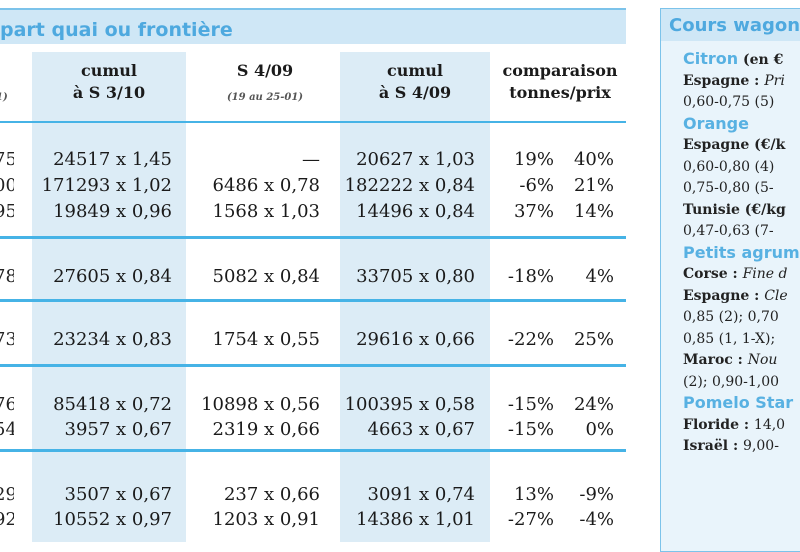 The image size is (800, 552). Describe the element at coordinates (415, 159) in the screenshot. I see `cumul-s4-cell: 20627 x 1,03` at that location.